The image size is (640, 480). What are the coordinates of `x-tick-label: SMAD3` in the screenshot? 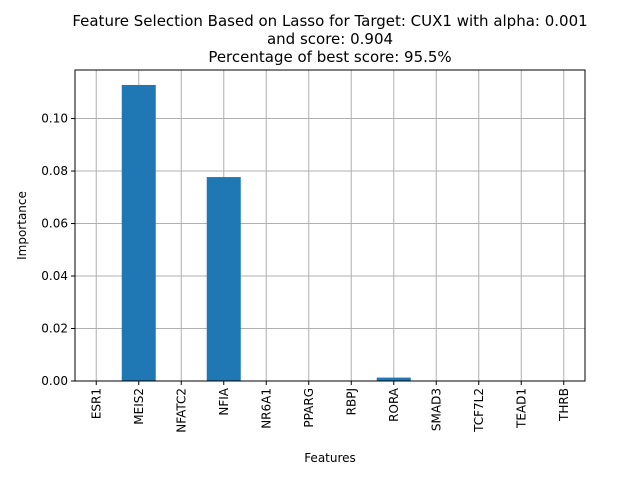 It's located at (436, 409).